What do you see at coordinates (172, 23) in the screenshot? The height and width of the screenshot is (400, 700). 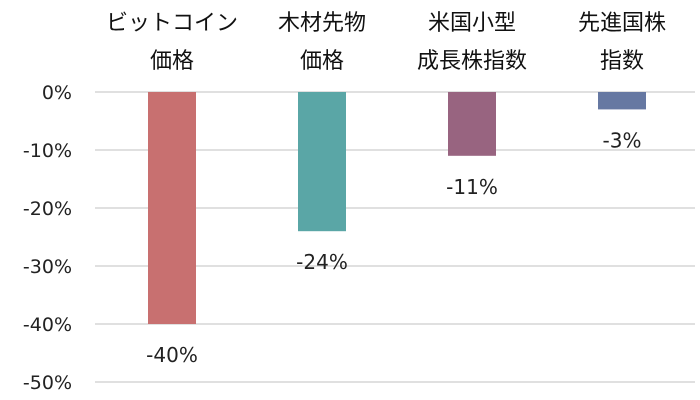 I see `category-label: ビットコイン` at bounding box center [172, 23].